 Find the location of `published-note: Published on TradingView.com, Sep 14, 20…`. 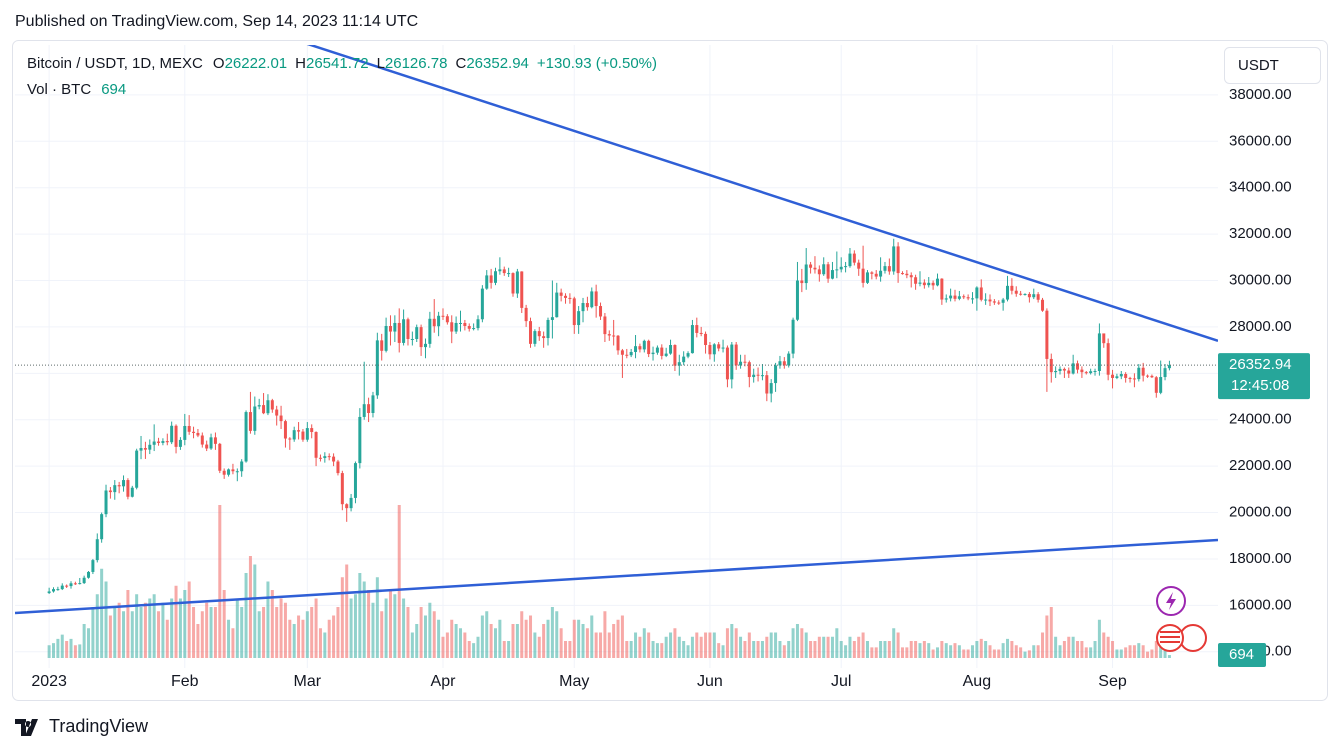

published-note: Published on TradingView.com, Sep 14, 20… is located at coordinates (216, 21).